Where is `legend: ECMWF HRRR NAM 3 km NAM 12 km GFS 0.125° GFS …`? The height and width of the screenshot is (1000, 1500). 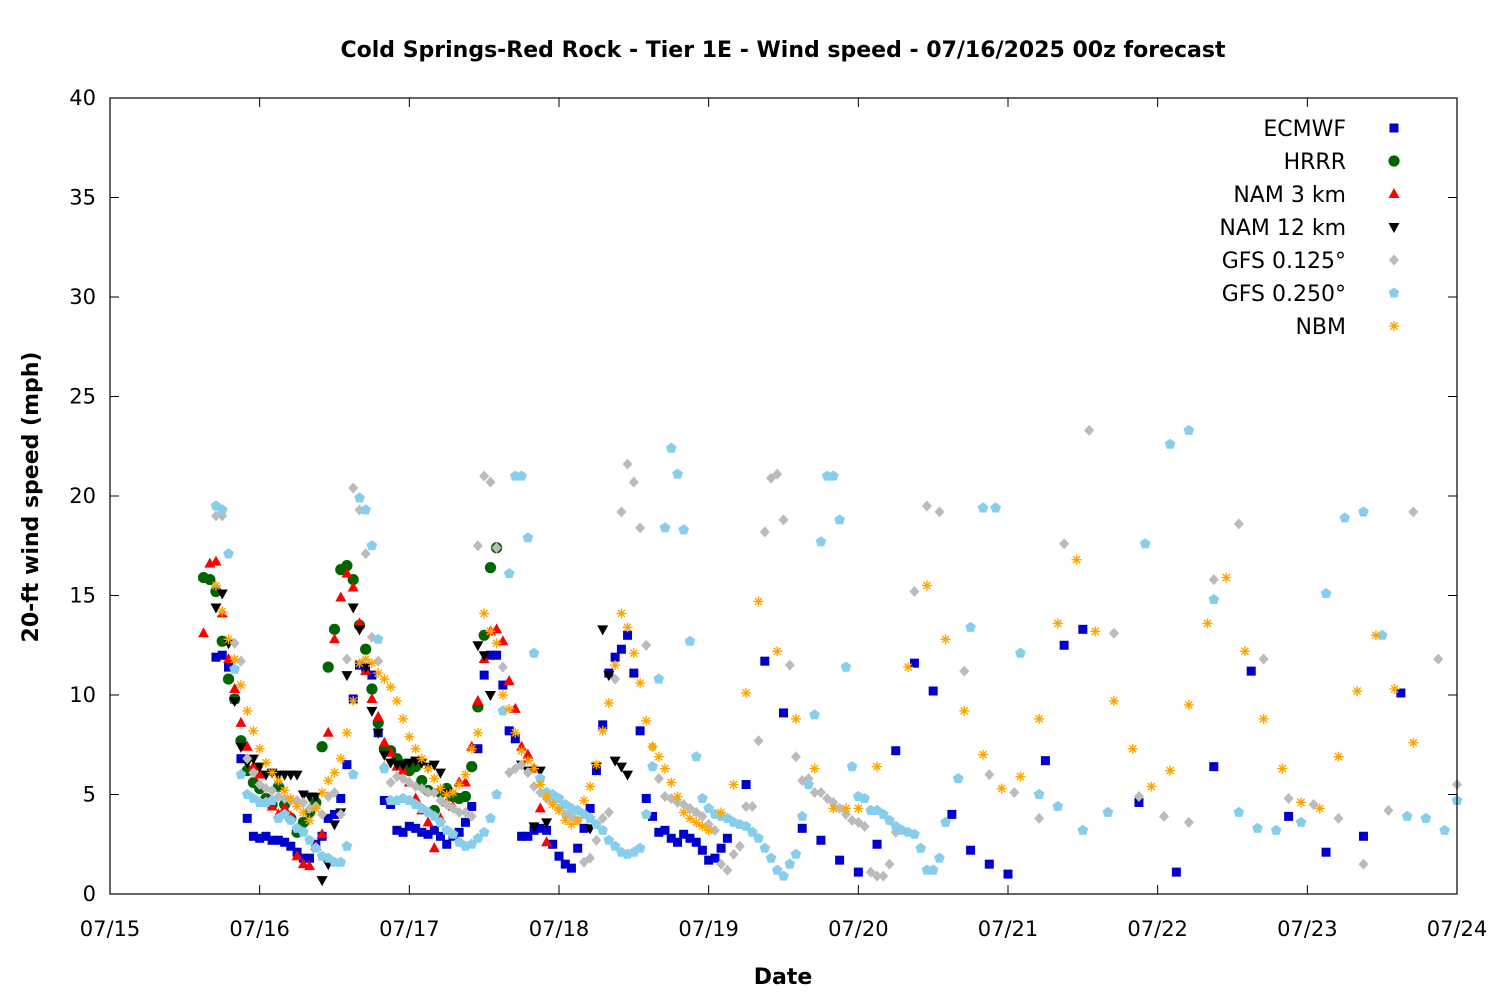 legend: ECMWF HRRR NAM 3 km NAM 12 km GFS 0.125° GFS … is located at coordinates (1309, 228).